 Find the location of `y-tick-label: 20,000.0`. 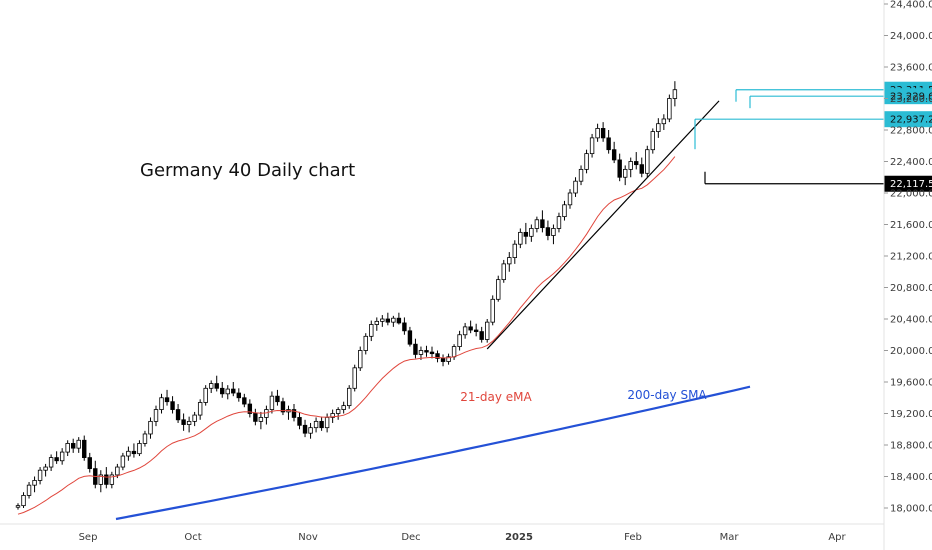

y-tick-label: 20,000.0 is located at coordinates (911, 351).